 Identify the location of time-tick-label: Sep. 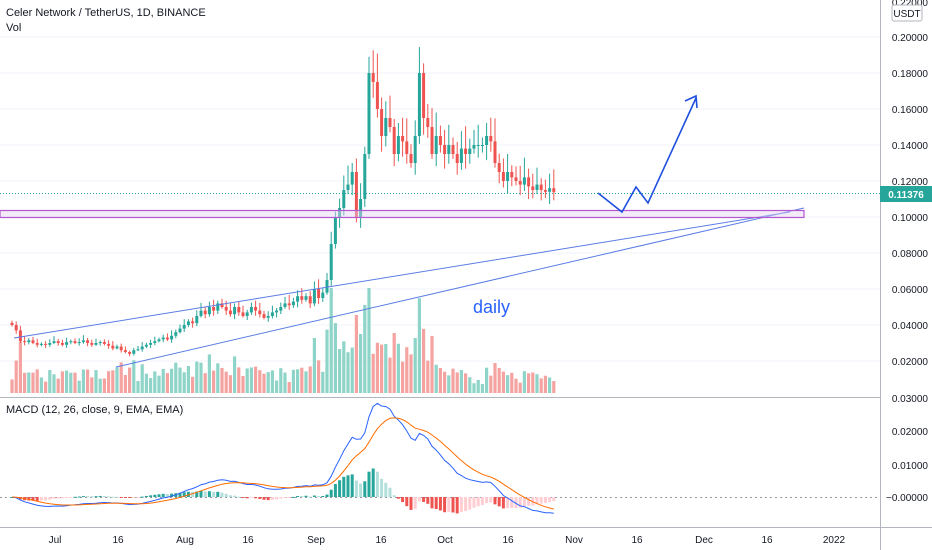
(316, 540).